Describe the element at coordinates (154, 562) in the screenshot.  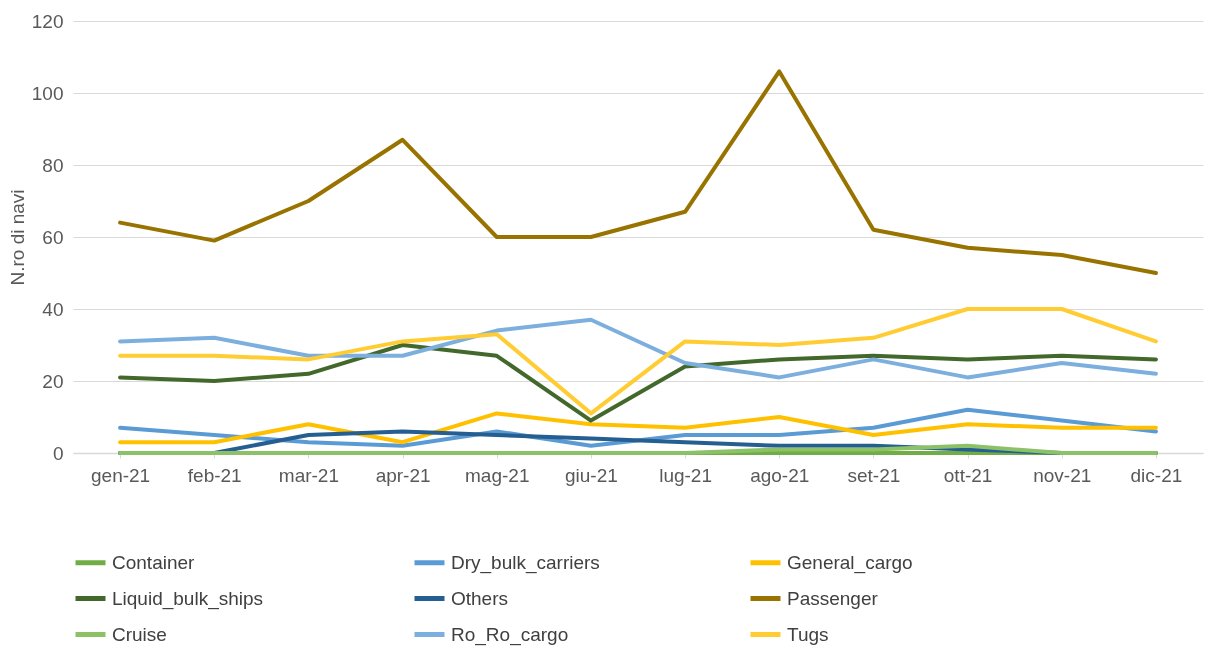
I see `legend-label: Container` at that location.